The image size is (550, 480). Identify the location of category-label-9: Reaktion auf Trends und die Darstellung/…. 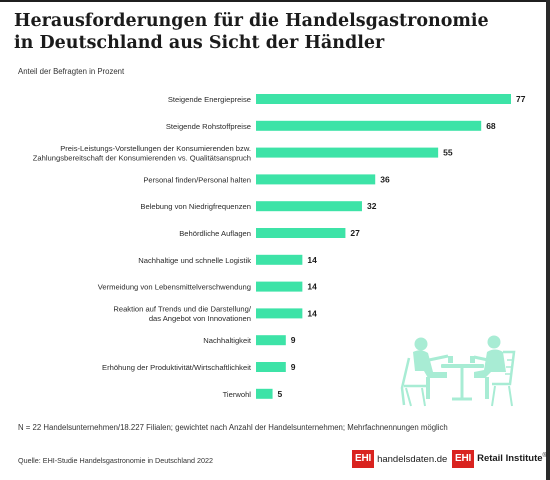
(182, 314).